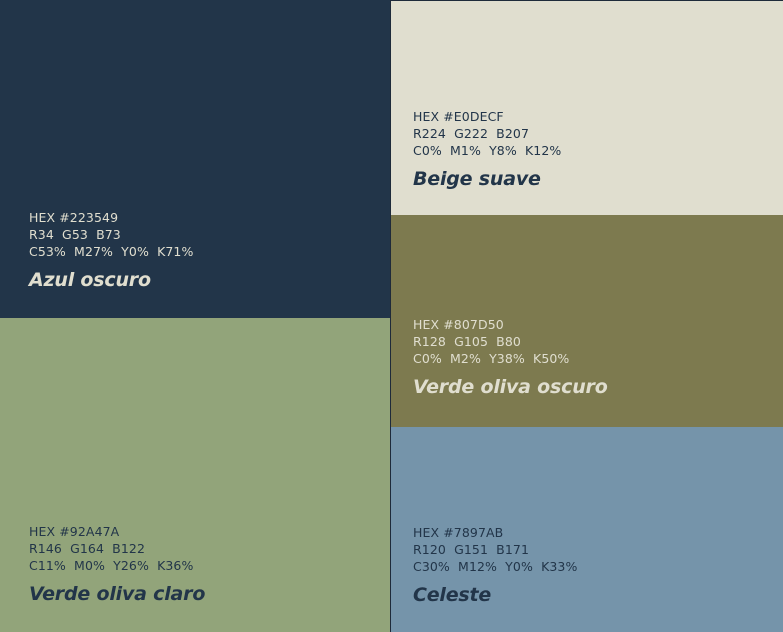 The image size is (783, 632). Describe the element at coordinates (74, 531) in the screenshot. I see `hex-code: HEX #92A47A` at that location.